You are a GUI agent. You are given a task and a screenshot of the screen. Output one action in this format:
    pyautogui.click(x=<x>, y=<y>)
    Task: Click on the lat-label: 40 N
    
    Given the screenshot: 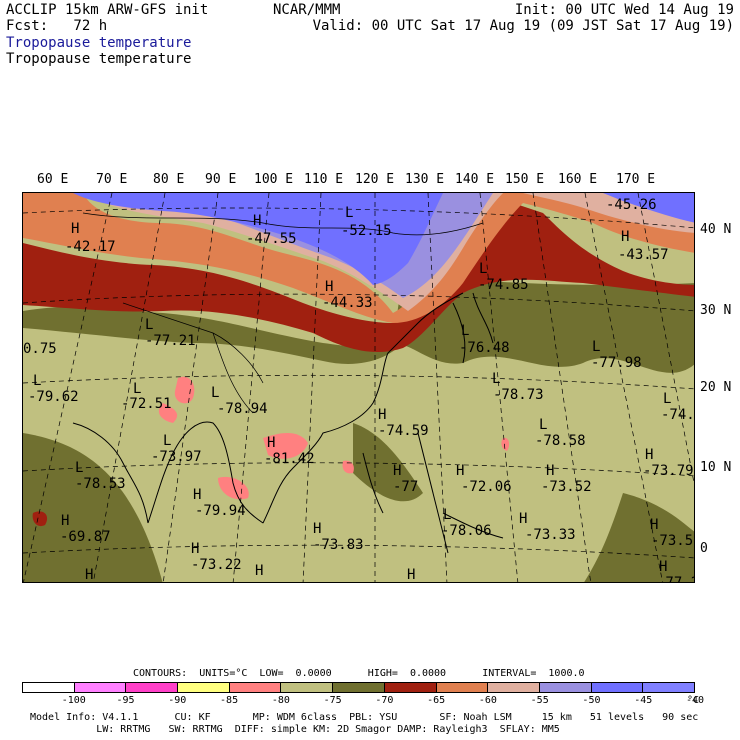 What is the action you would take?
    pyautogui.click(x=716, y=229)
    